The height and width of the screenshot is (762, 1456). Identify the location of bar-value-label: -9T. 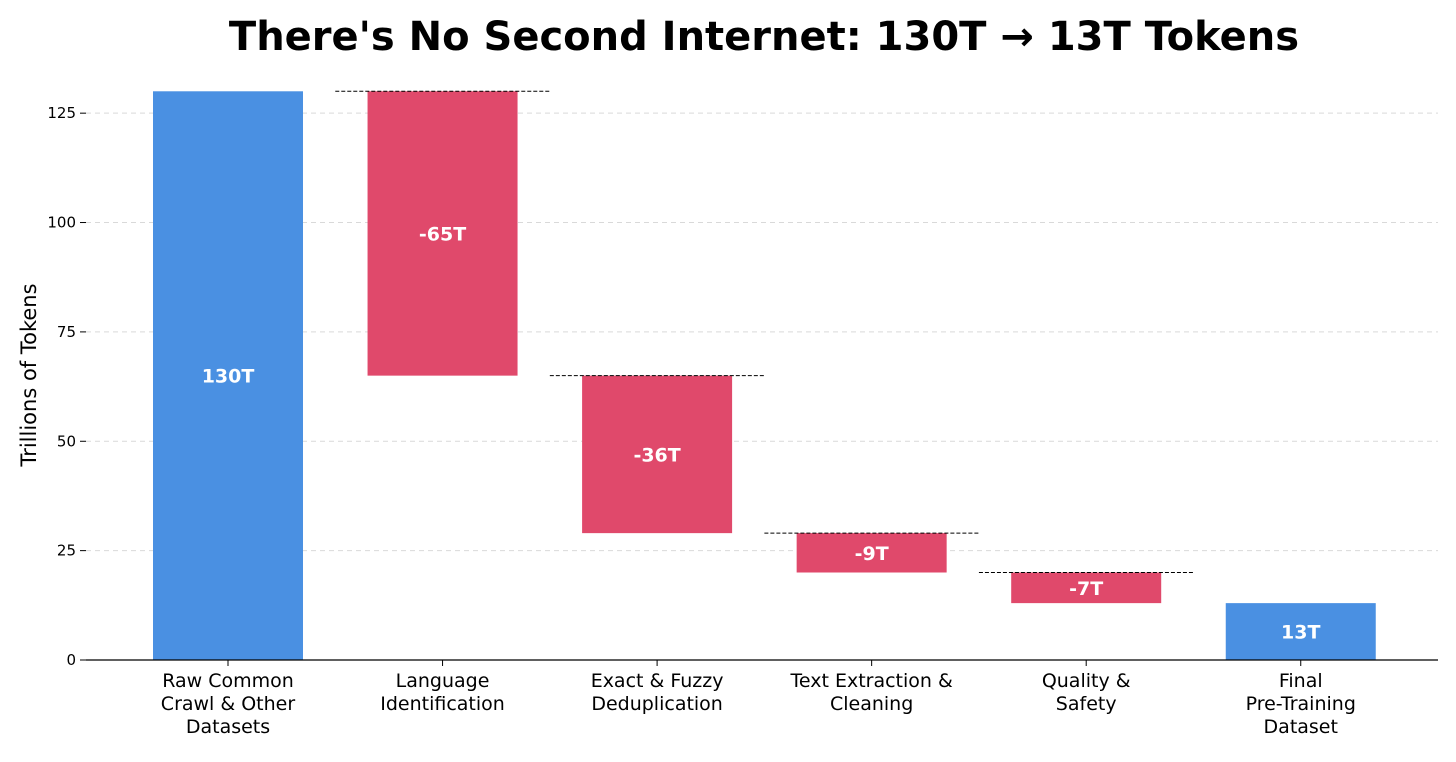
(872, 554).